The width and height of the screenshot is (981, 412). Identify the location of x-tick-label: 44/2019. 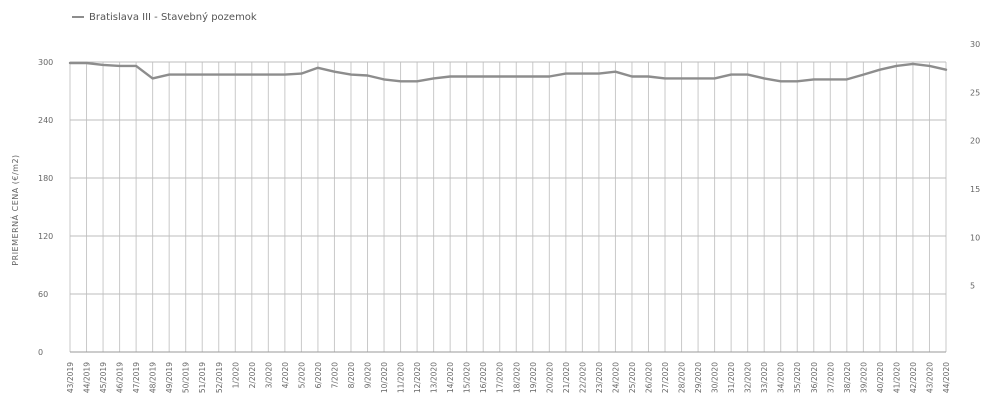
(87, 377).